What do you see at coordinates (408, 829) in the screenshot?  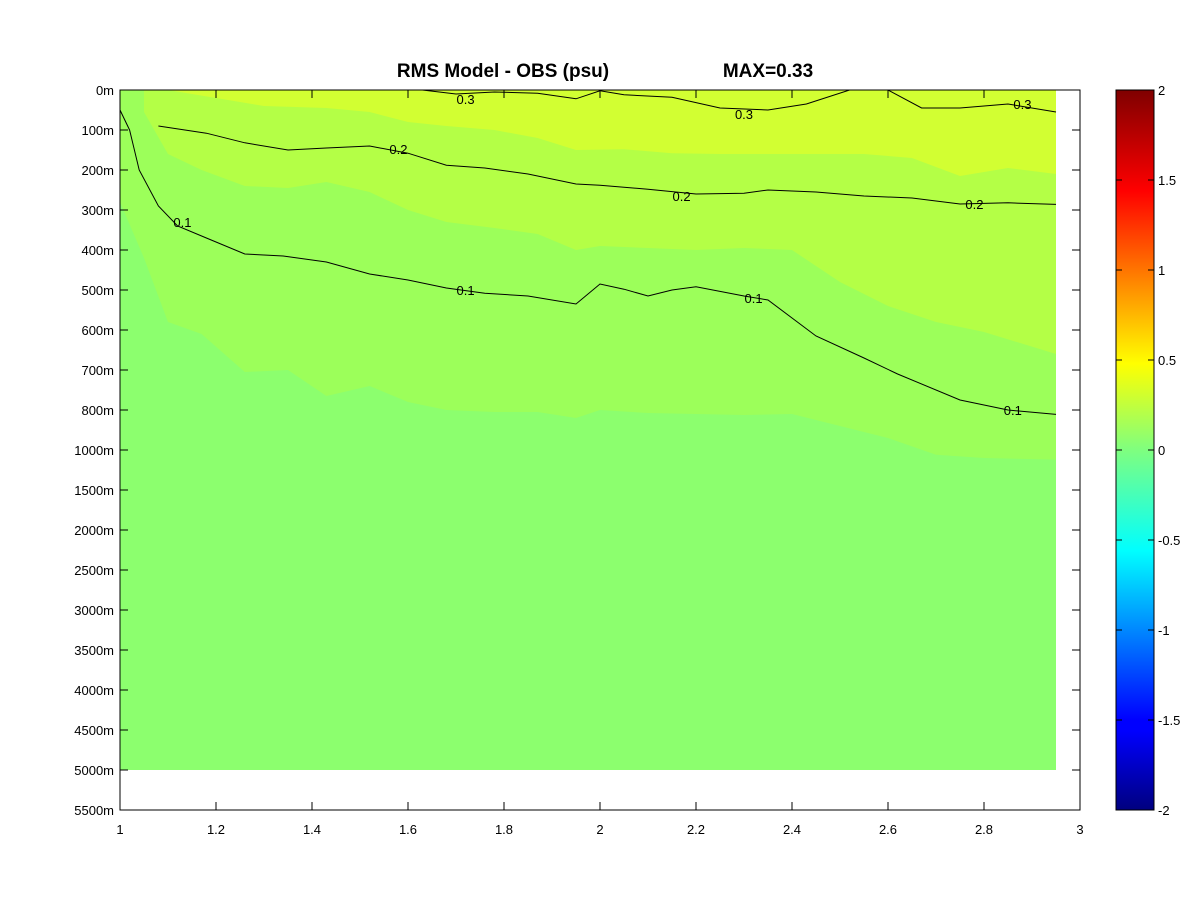 I see `x-tick-label: 1.6` at bounding box center [408, 829].